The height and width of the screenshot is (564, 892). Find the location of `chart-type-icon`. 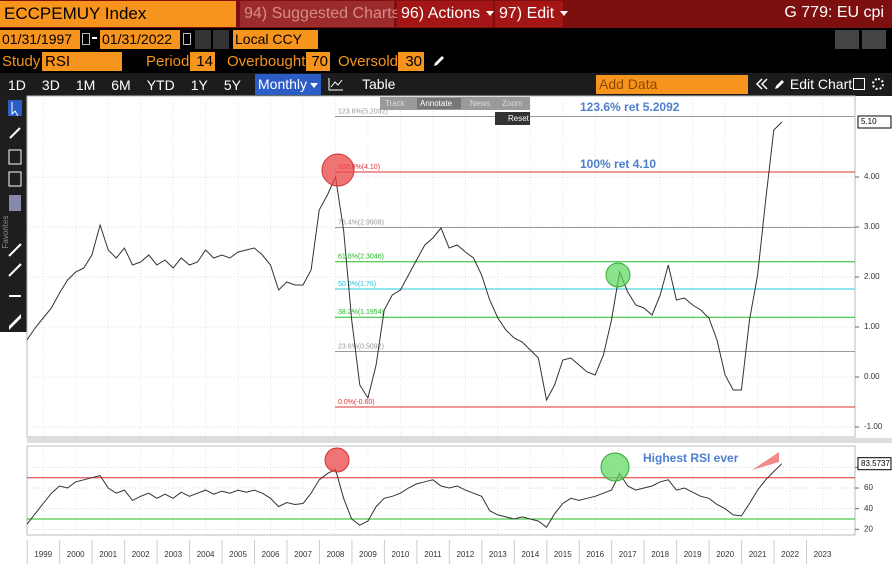

chart-type-icon is located at coordinates (336, 84).